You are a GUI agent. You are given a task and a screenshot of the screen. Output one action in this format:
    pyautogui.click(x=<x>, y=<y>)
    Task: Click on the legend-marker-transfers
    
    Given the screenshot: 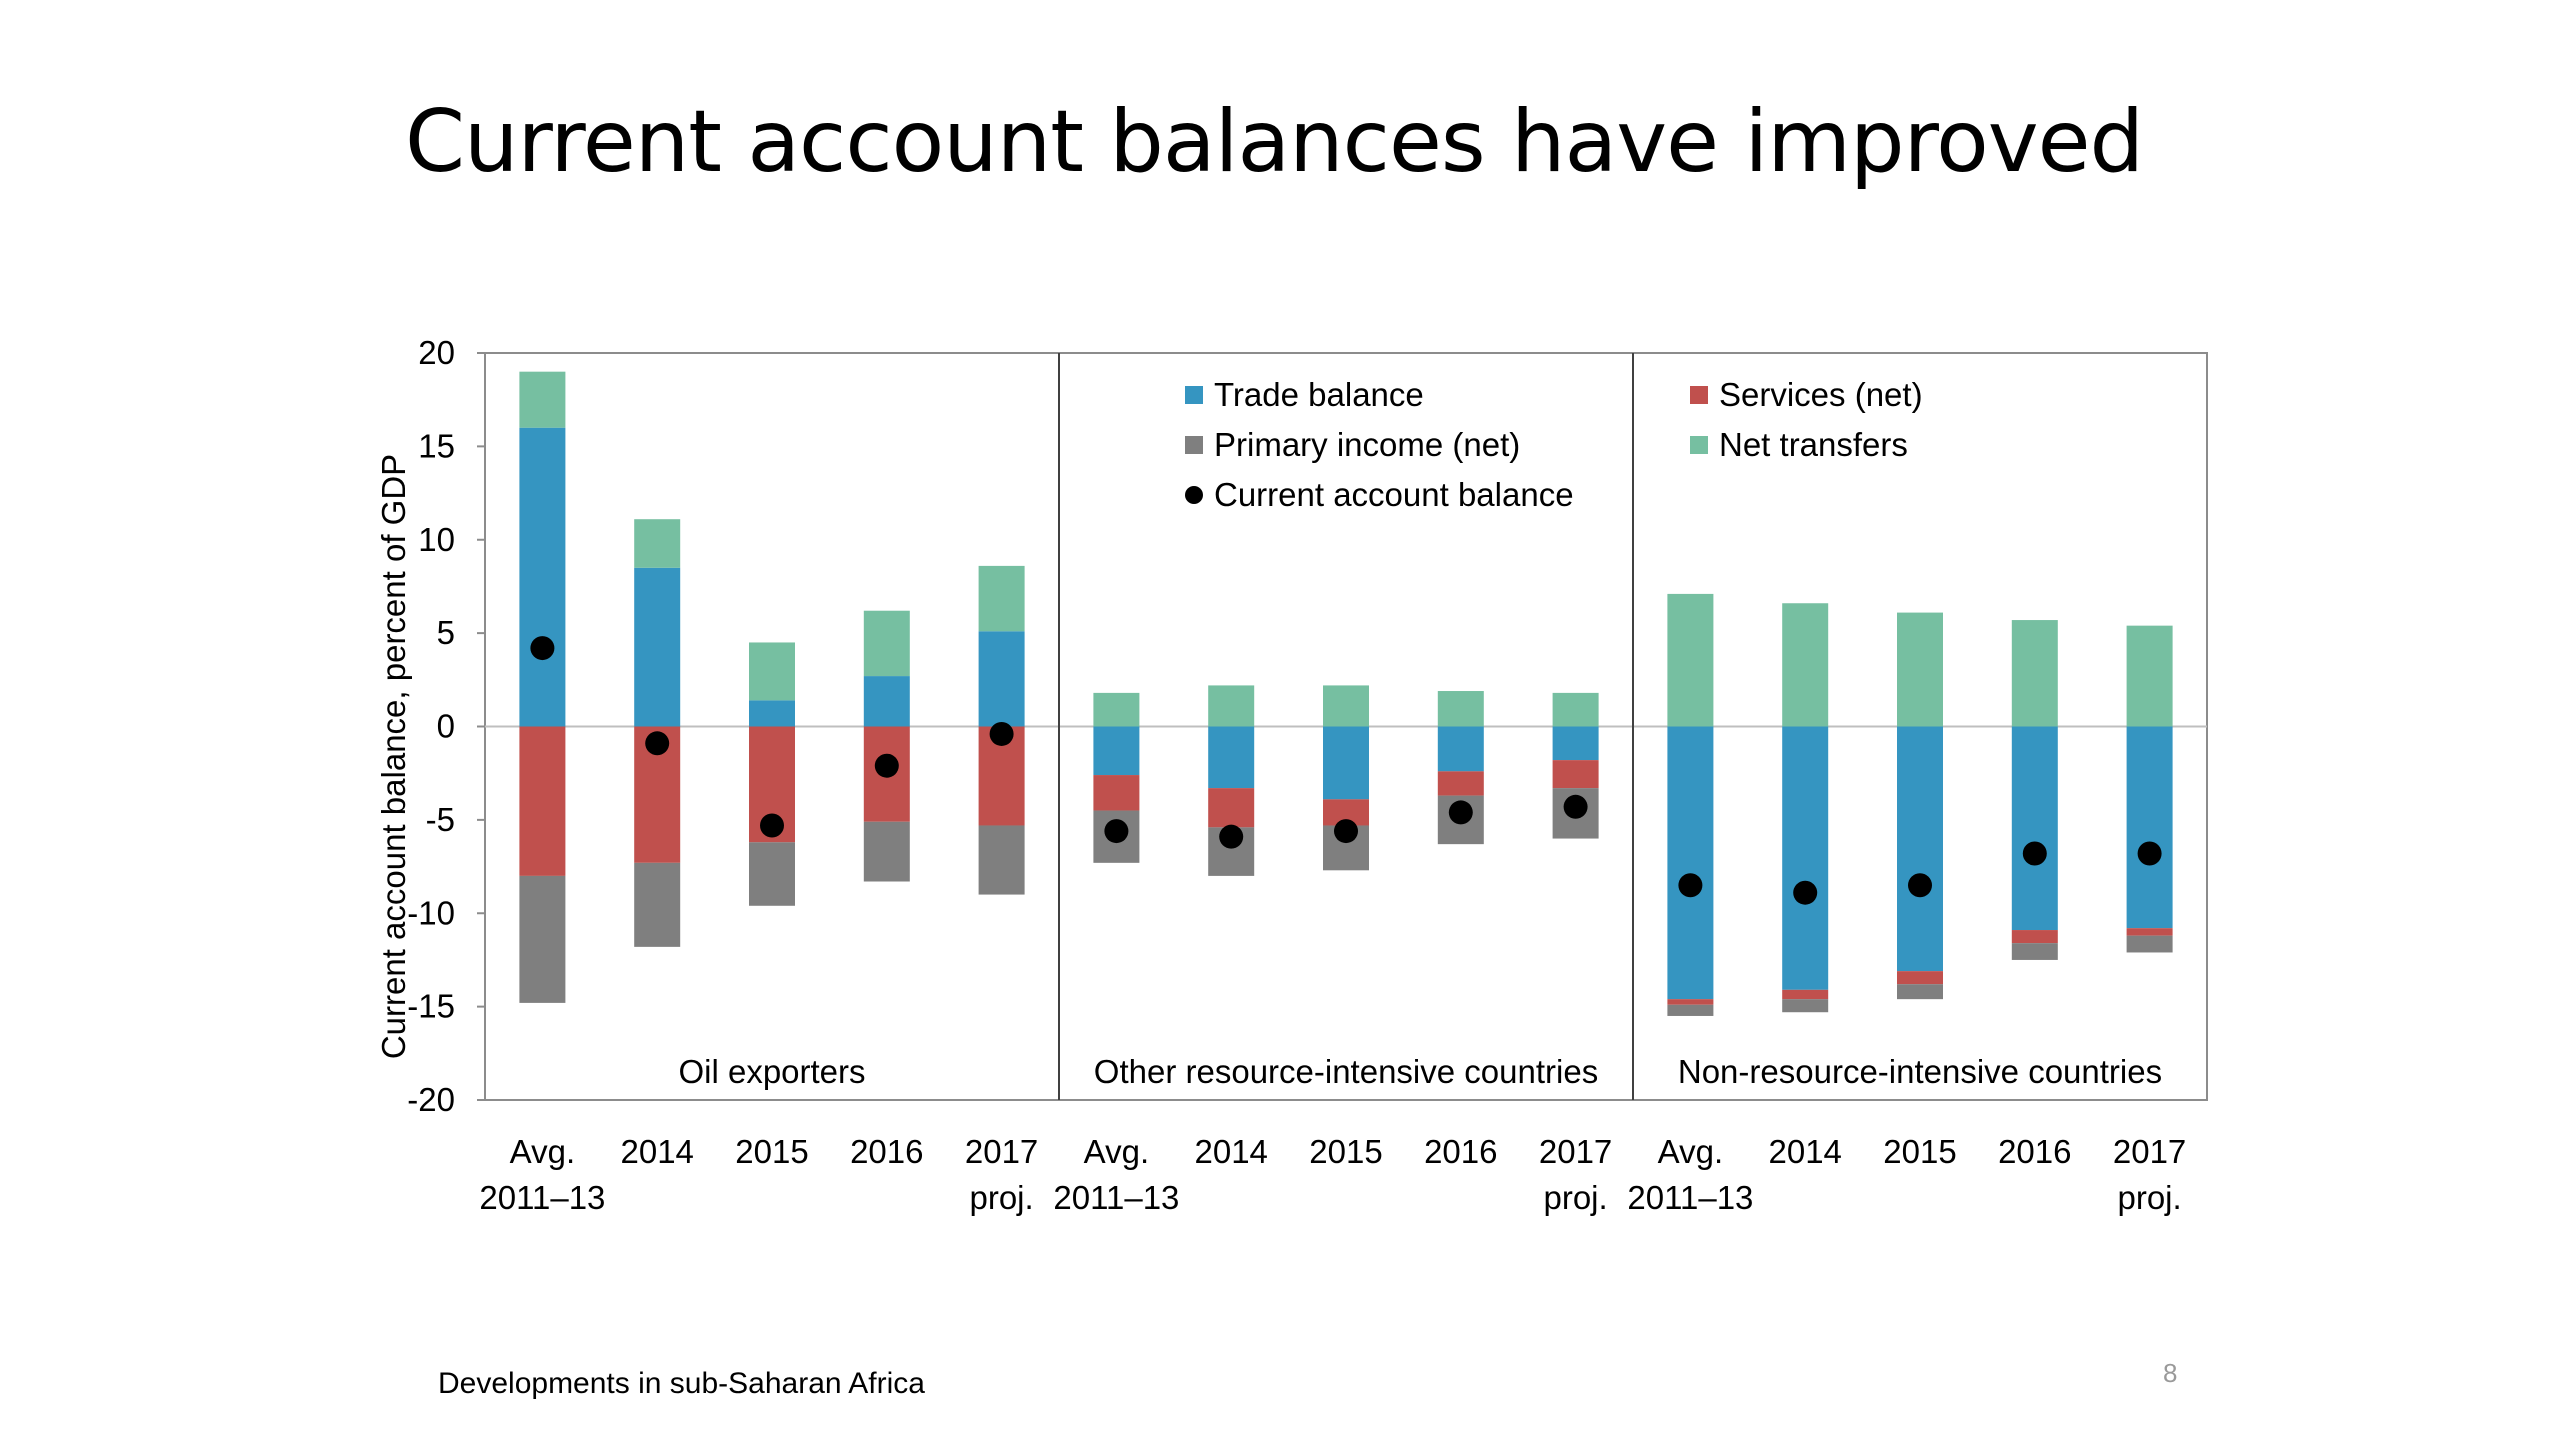 What is the action you would take?
    pyautogui.click(x=1699, y=445)
    